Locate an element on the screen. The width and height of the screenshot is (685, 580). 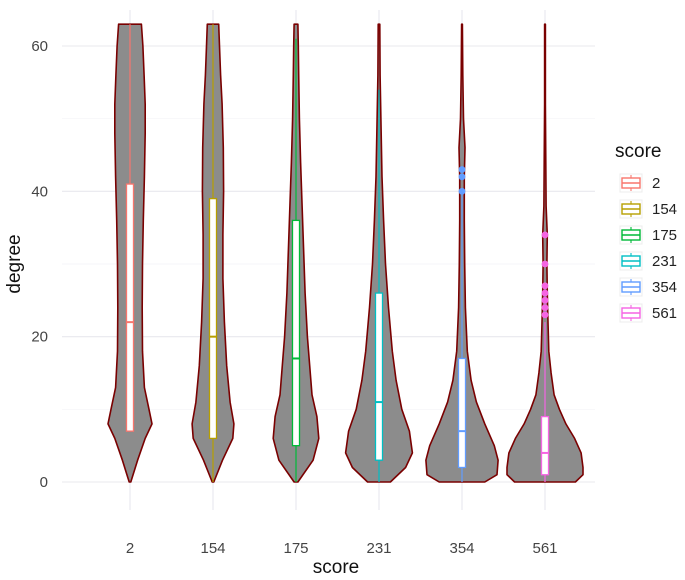
legend-label: 231 is located at coordinates (664, 261).